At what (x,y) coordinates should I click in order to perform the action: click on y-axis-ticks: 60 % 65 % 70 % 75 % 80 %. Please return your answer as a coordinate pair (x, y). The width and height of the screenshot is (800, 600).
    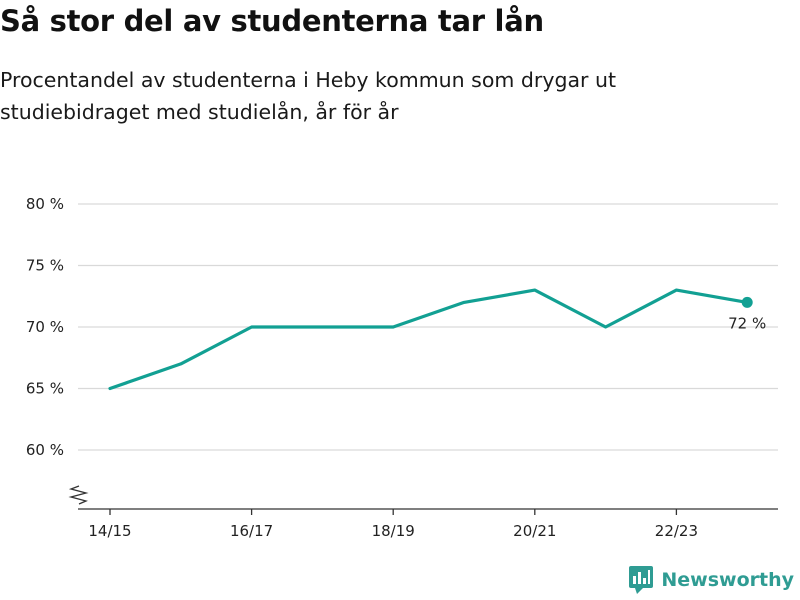
    Looking at the image, I should click on (45, 327).